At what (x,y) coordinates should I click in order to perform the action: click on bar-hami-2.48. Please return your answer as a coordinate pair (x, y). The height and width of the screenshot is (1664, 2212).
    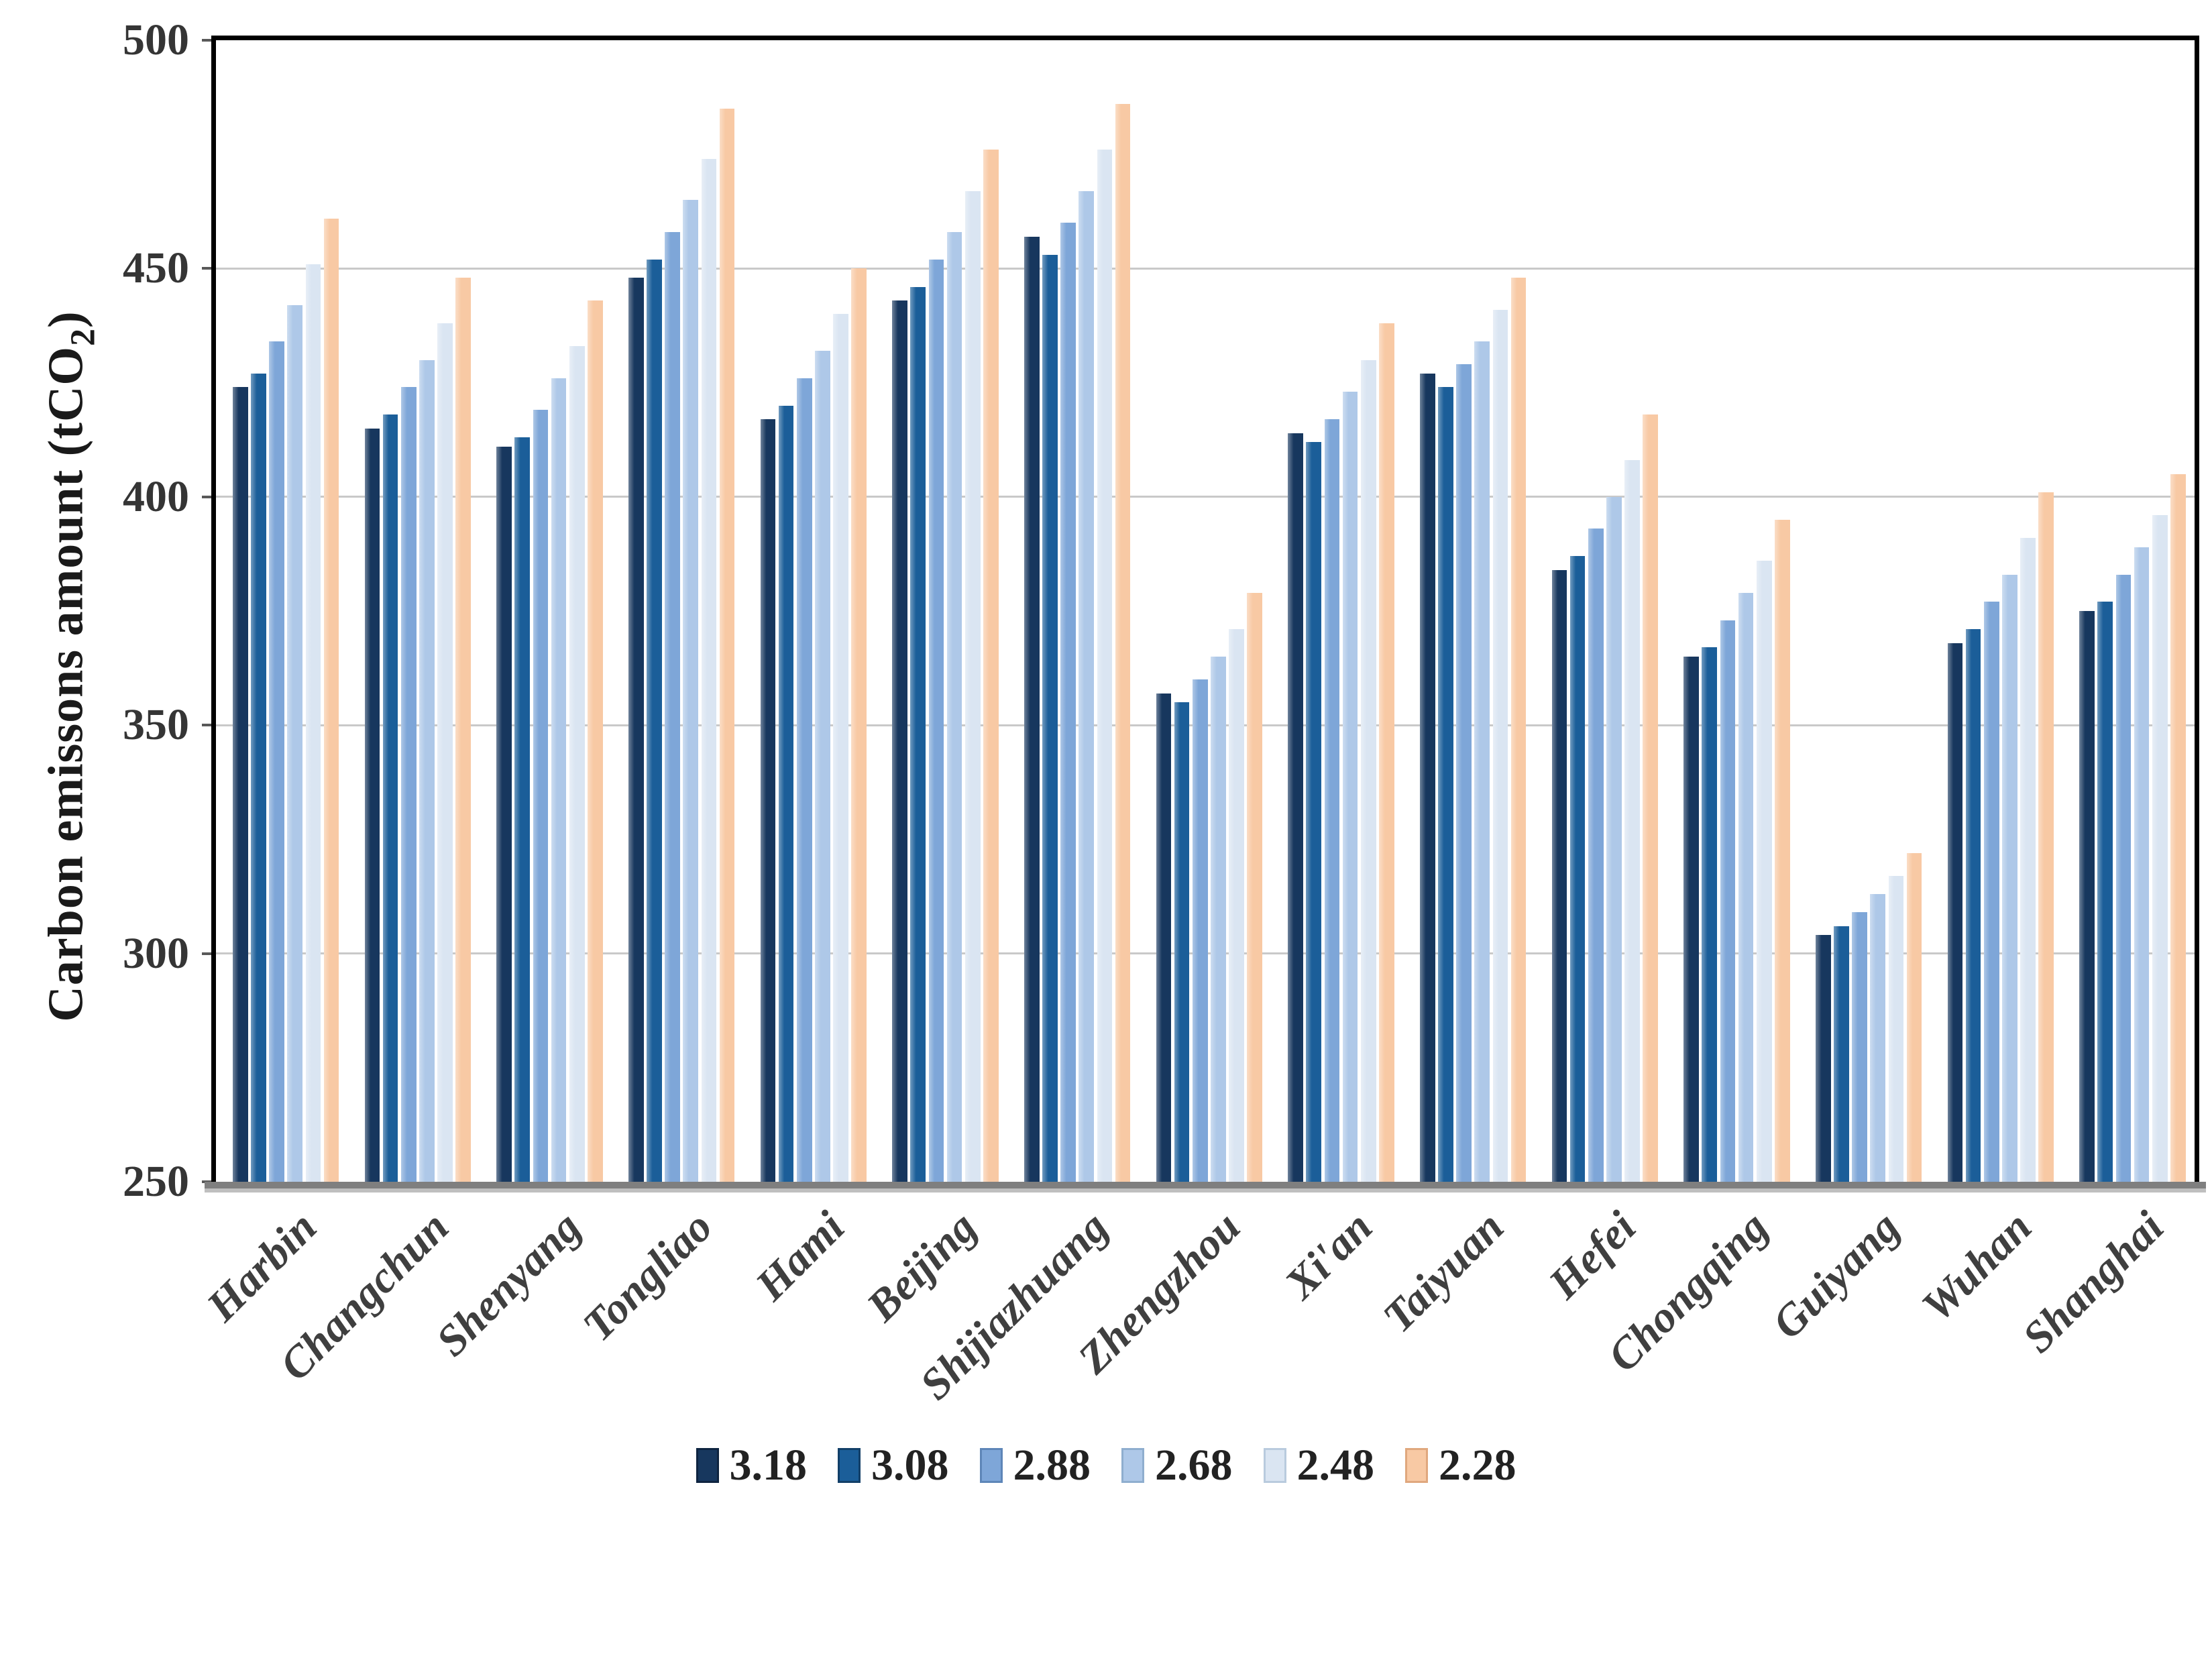
    Looking at the image, I should click on (840, 748).